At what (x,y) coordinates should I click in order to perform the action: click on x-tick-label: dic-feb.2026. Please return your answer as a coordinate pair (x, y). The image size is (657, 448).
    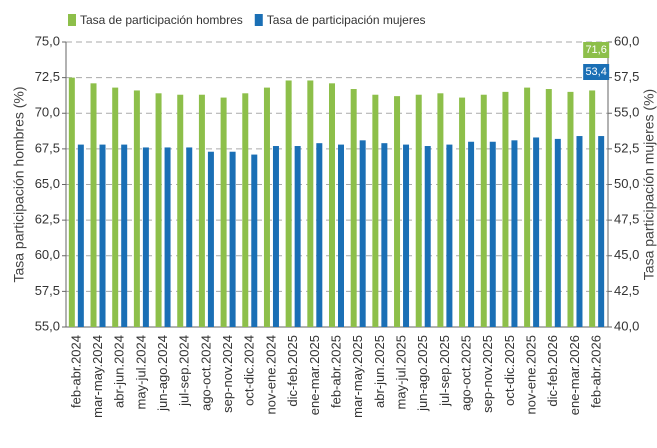
    Looking at the image, I should click on (552, 371).